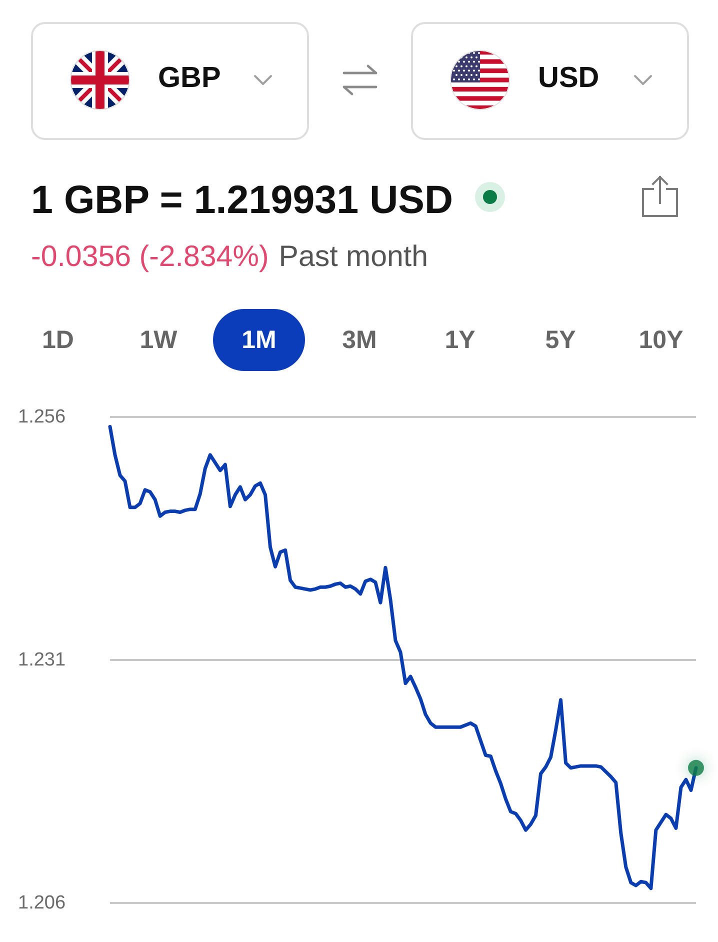 The height and width of the screenshot is (942, 718). Describe the element at coordinates (150, 257) in the screenshot. I see `chart-subtitle: -0.0356 (-2.834%)` at that location.